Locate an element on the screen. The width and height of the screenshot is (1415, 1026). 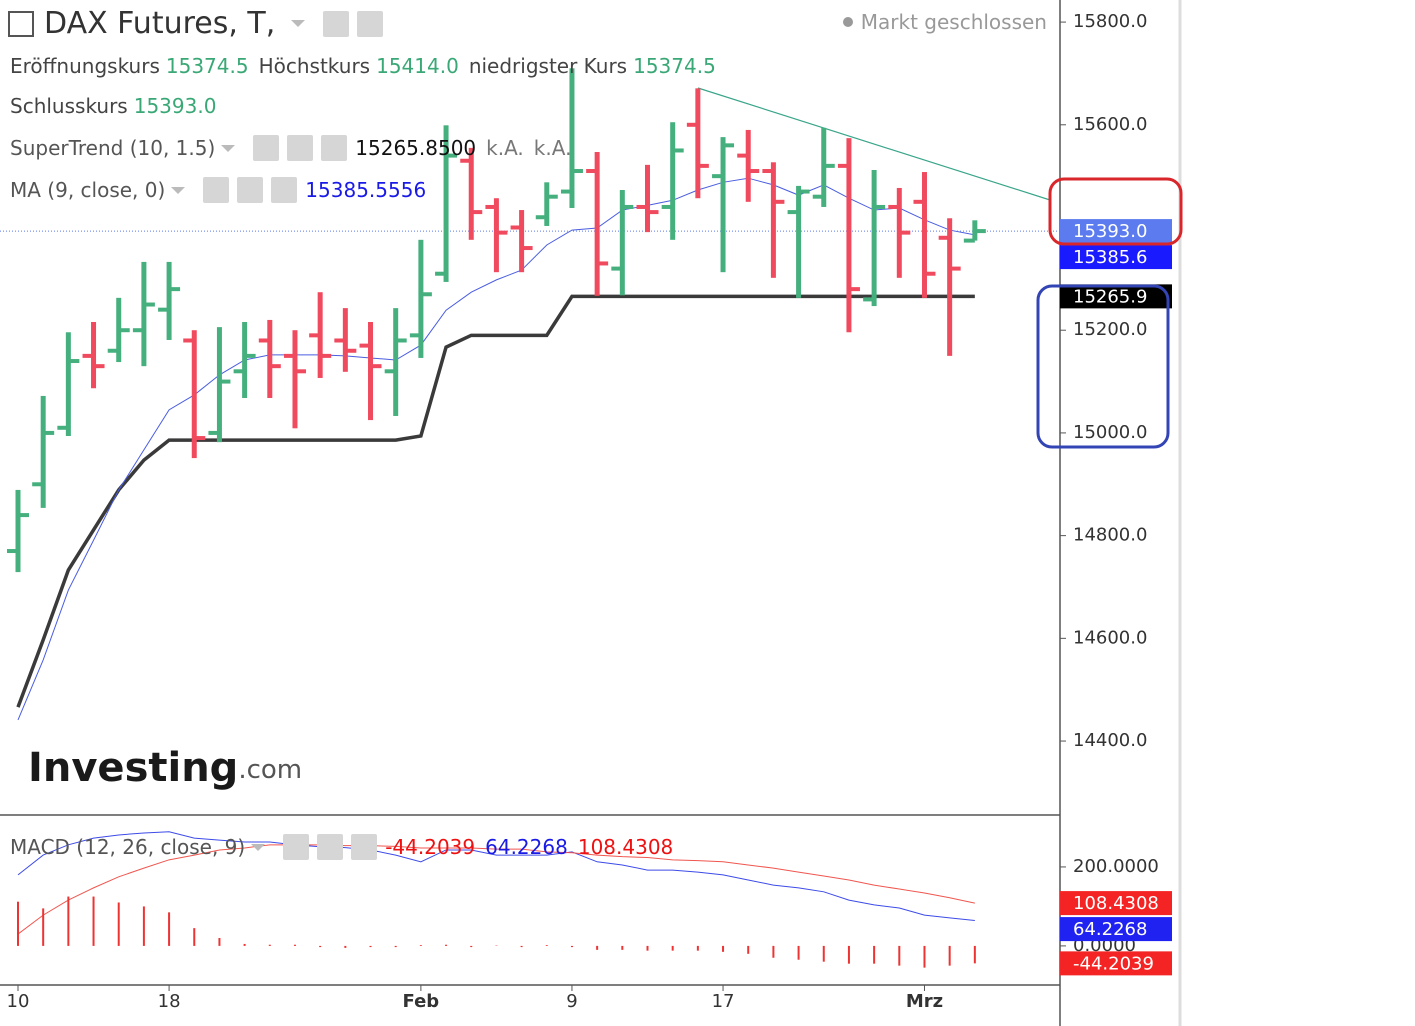
indicator-legend: MA (9, close, 0) 15385.5556 is located at coordinates (223, 190).